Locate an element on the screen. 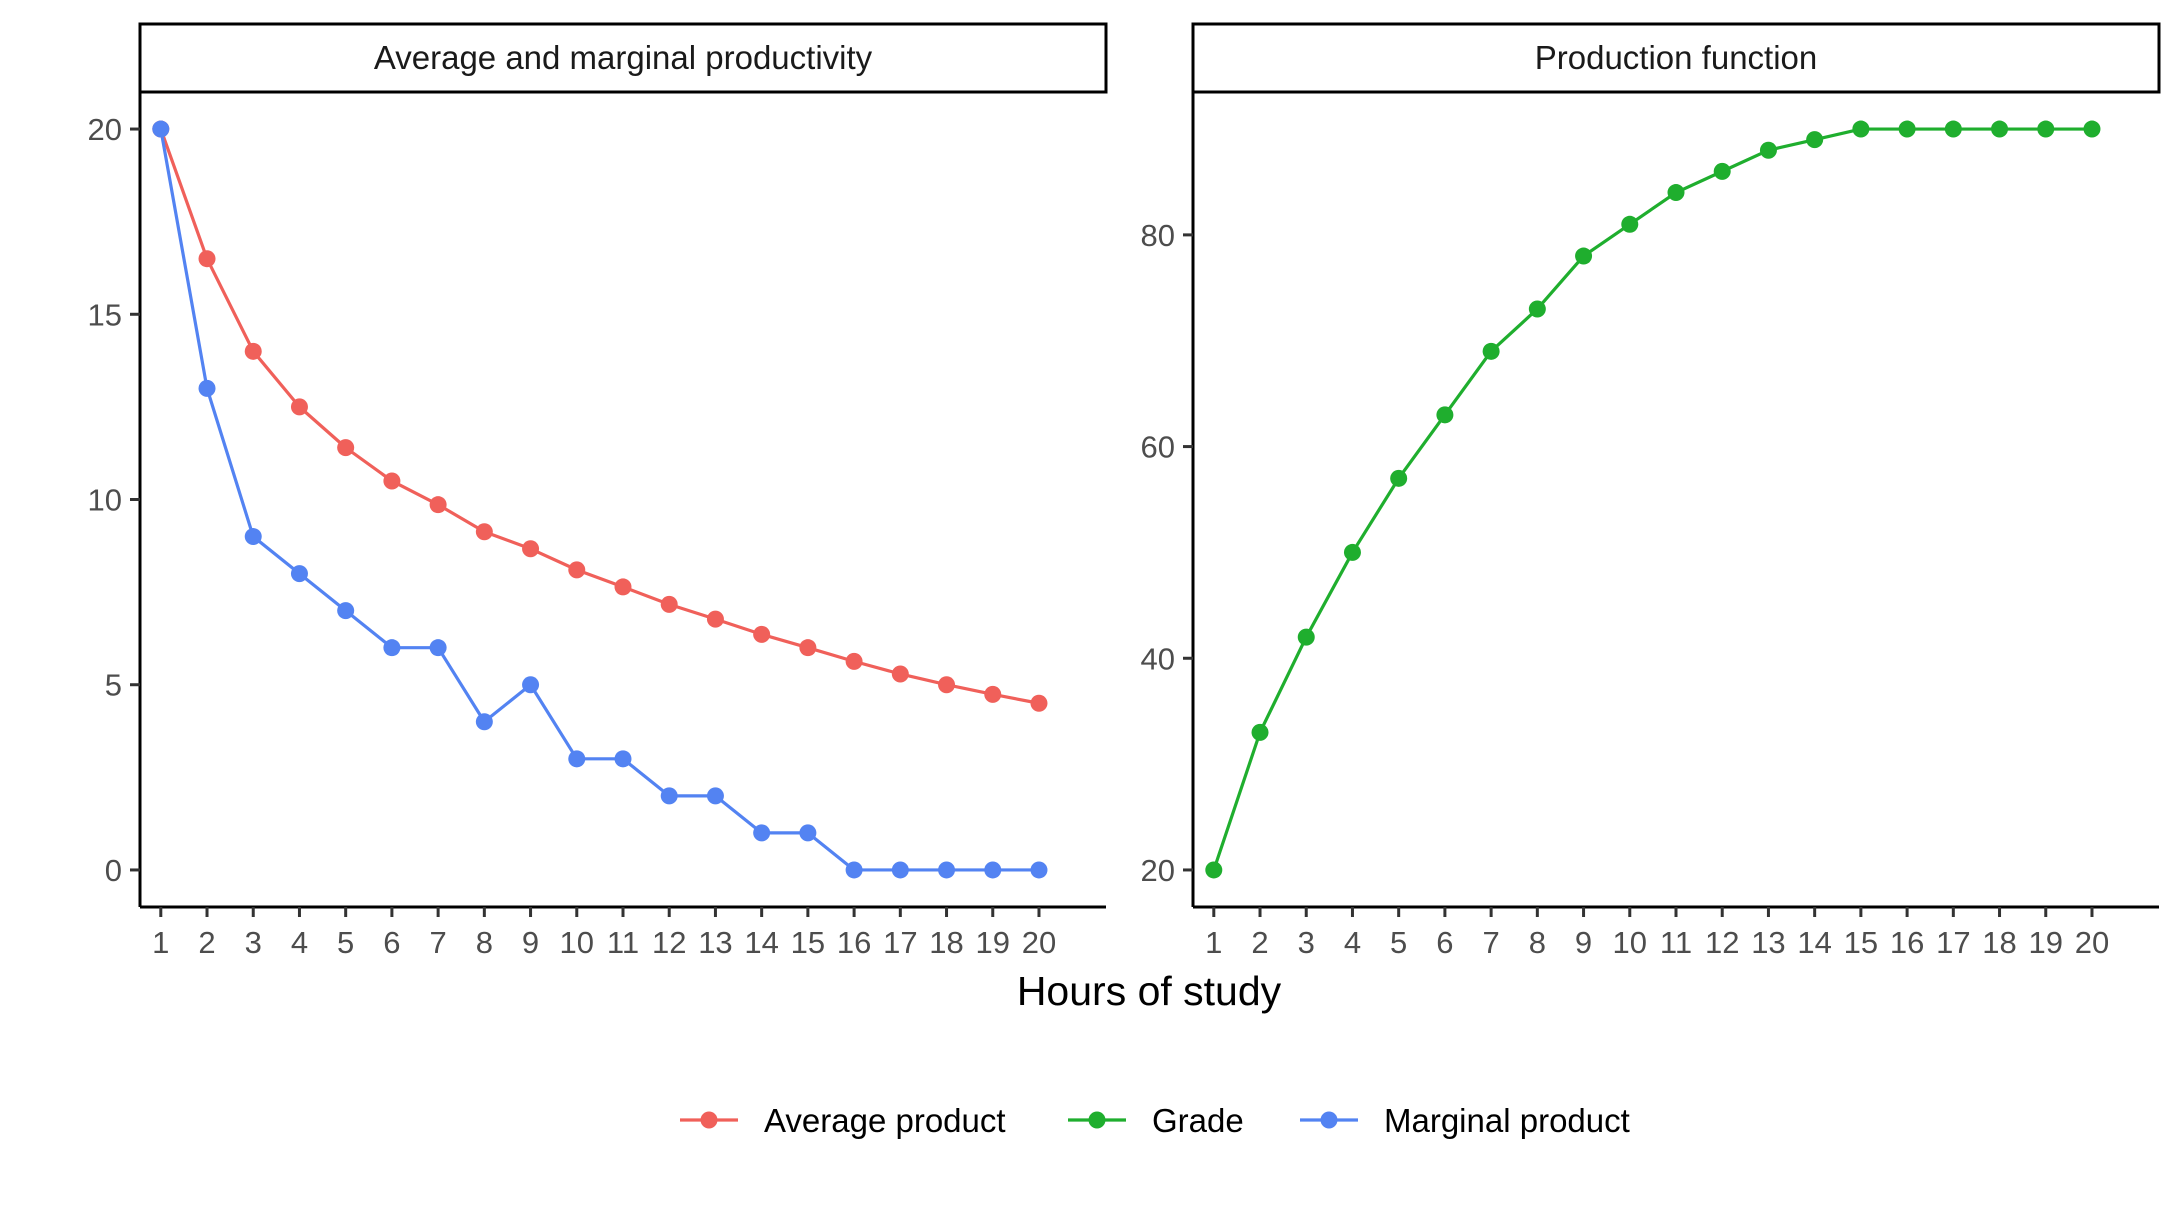 This screenshot has height=1205, width=2175. panel-title: Average and marginal productivity is located at coordinates (623, 57).